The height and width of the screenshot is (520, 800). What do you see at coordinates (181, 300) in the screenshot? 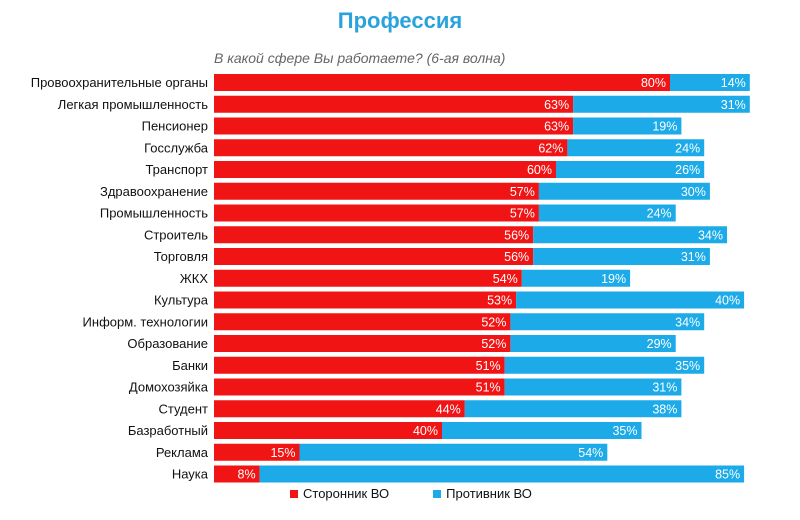
I see `category-label: Культура` at bounding box center [181, 300].